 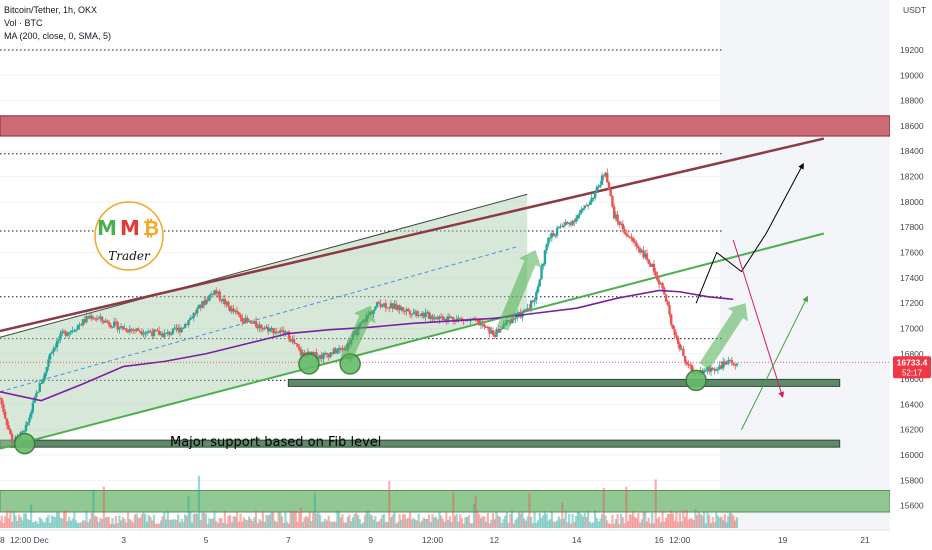 I want to click on x-tick-label: 21, so click(x=865, y=540).